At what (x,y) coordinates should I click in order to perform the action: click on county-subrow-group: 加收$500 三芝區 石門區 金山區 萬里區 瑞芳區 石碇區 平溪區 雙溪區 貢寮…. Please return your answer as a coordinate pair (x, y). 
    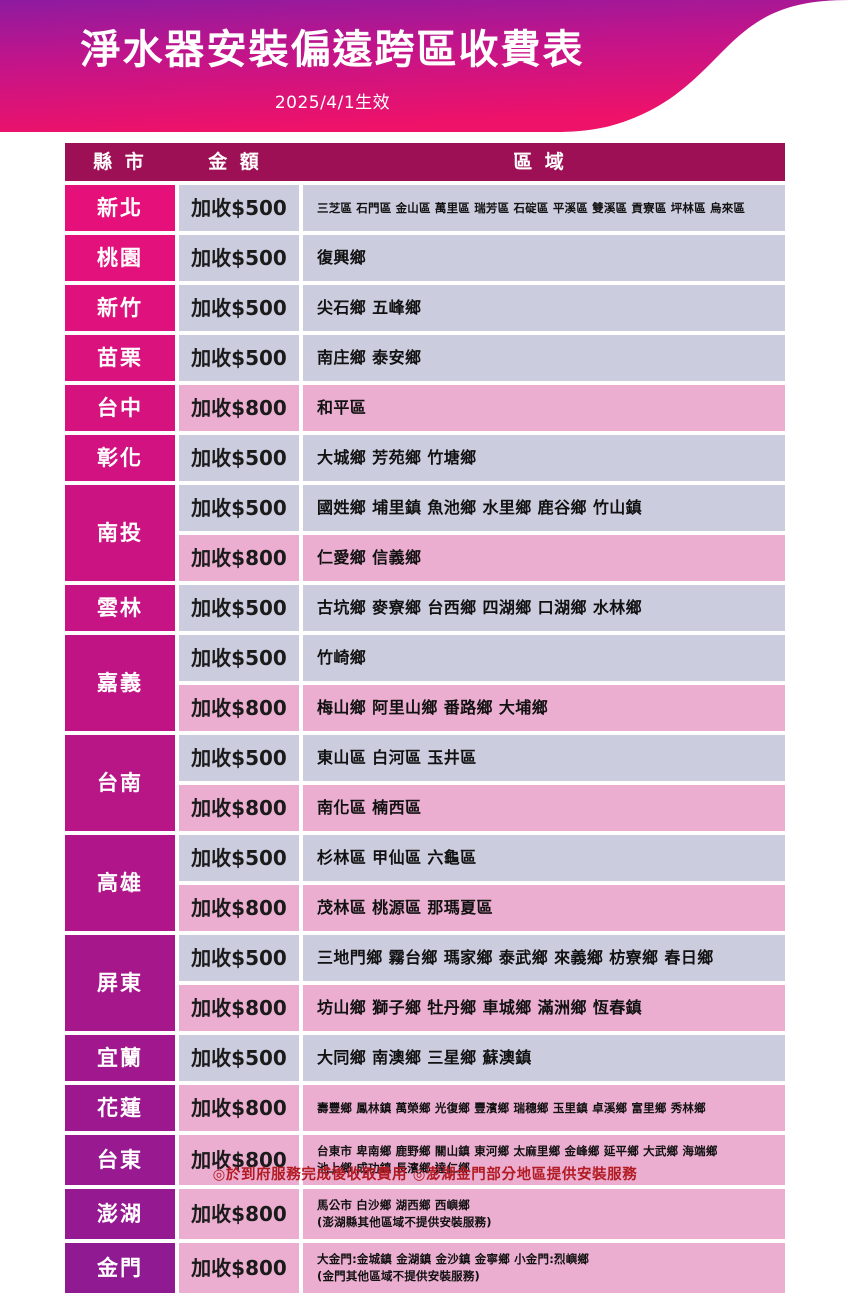
    Looking at the image, I should click on (482, 208).